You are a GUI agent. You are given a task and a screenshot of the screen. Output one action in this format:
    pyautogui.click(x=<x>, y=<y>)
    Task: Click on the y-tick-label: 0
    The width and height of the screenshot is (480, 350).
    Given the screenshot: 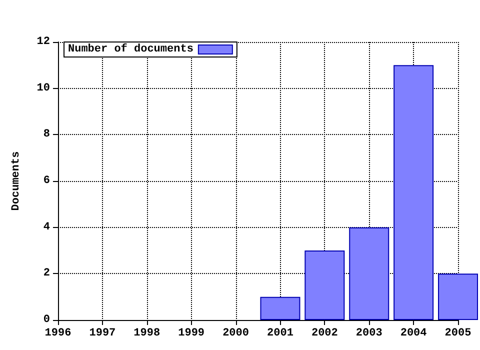 What is the action you would take?
    pyautogui.click(x=46, y=320)
    